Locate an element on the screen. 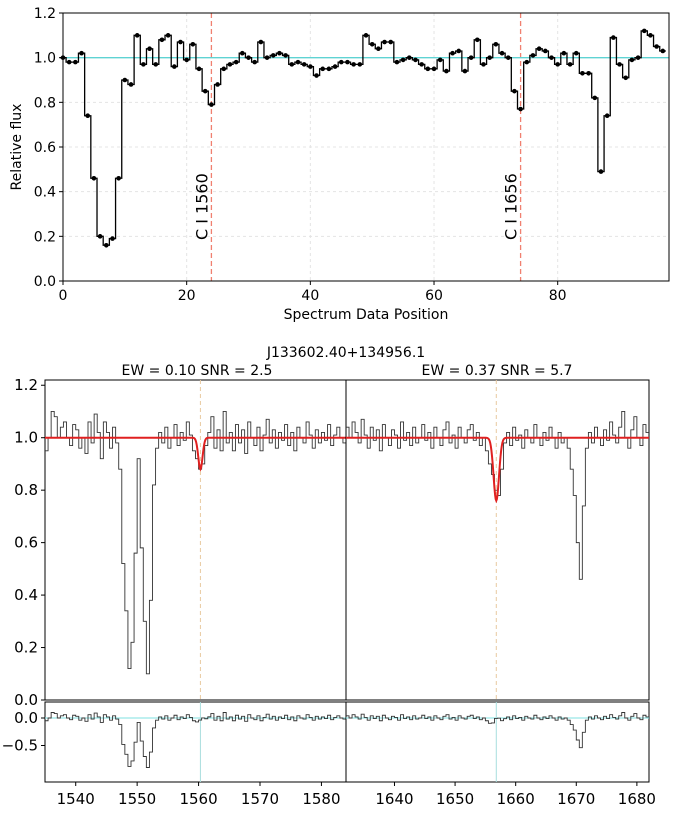  bottom-x-ticks: 1540 1550 1560 1570 1580 1640 1650 1660 1670 1680 is located at coordinates (356, 795).